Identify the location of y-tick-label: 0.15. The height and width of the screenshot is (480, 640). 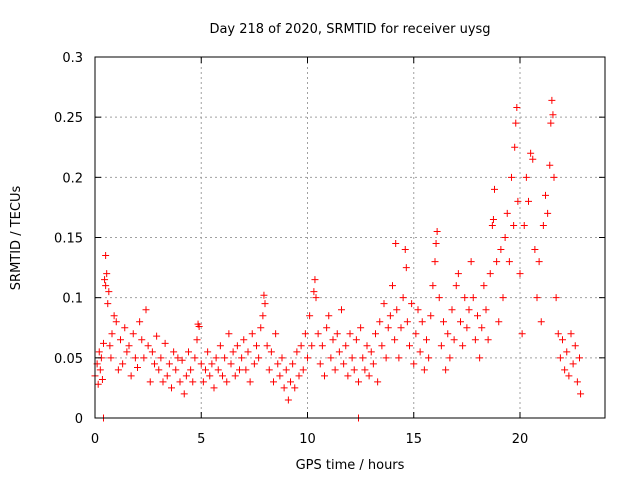
(68, 239).